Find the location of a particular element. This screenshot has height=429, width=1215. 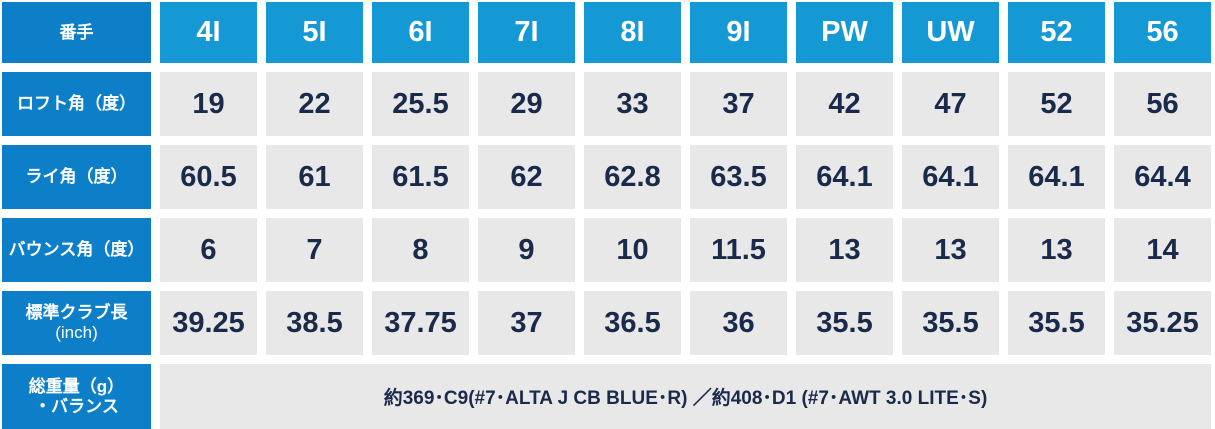

row-label-bounce-text: バウンス角（度） is located at coordinates (76, 249).